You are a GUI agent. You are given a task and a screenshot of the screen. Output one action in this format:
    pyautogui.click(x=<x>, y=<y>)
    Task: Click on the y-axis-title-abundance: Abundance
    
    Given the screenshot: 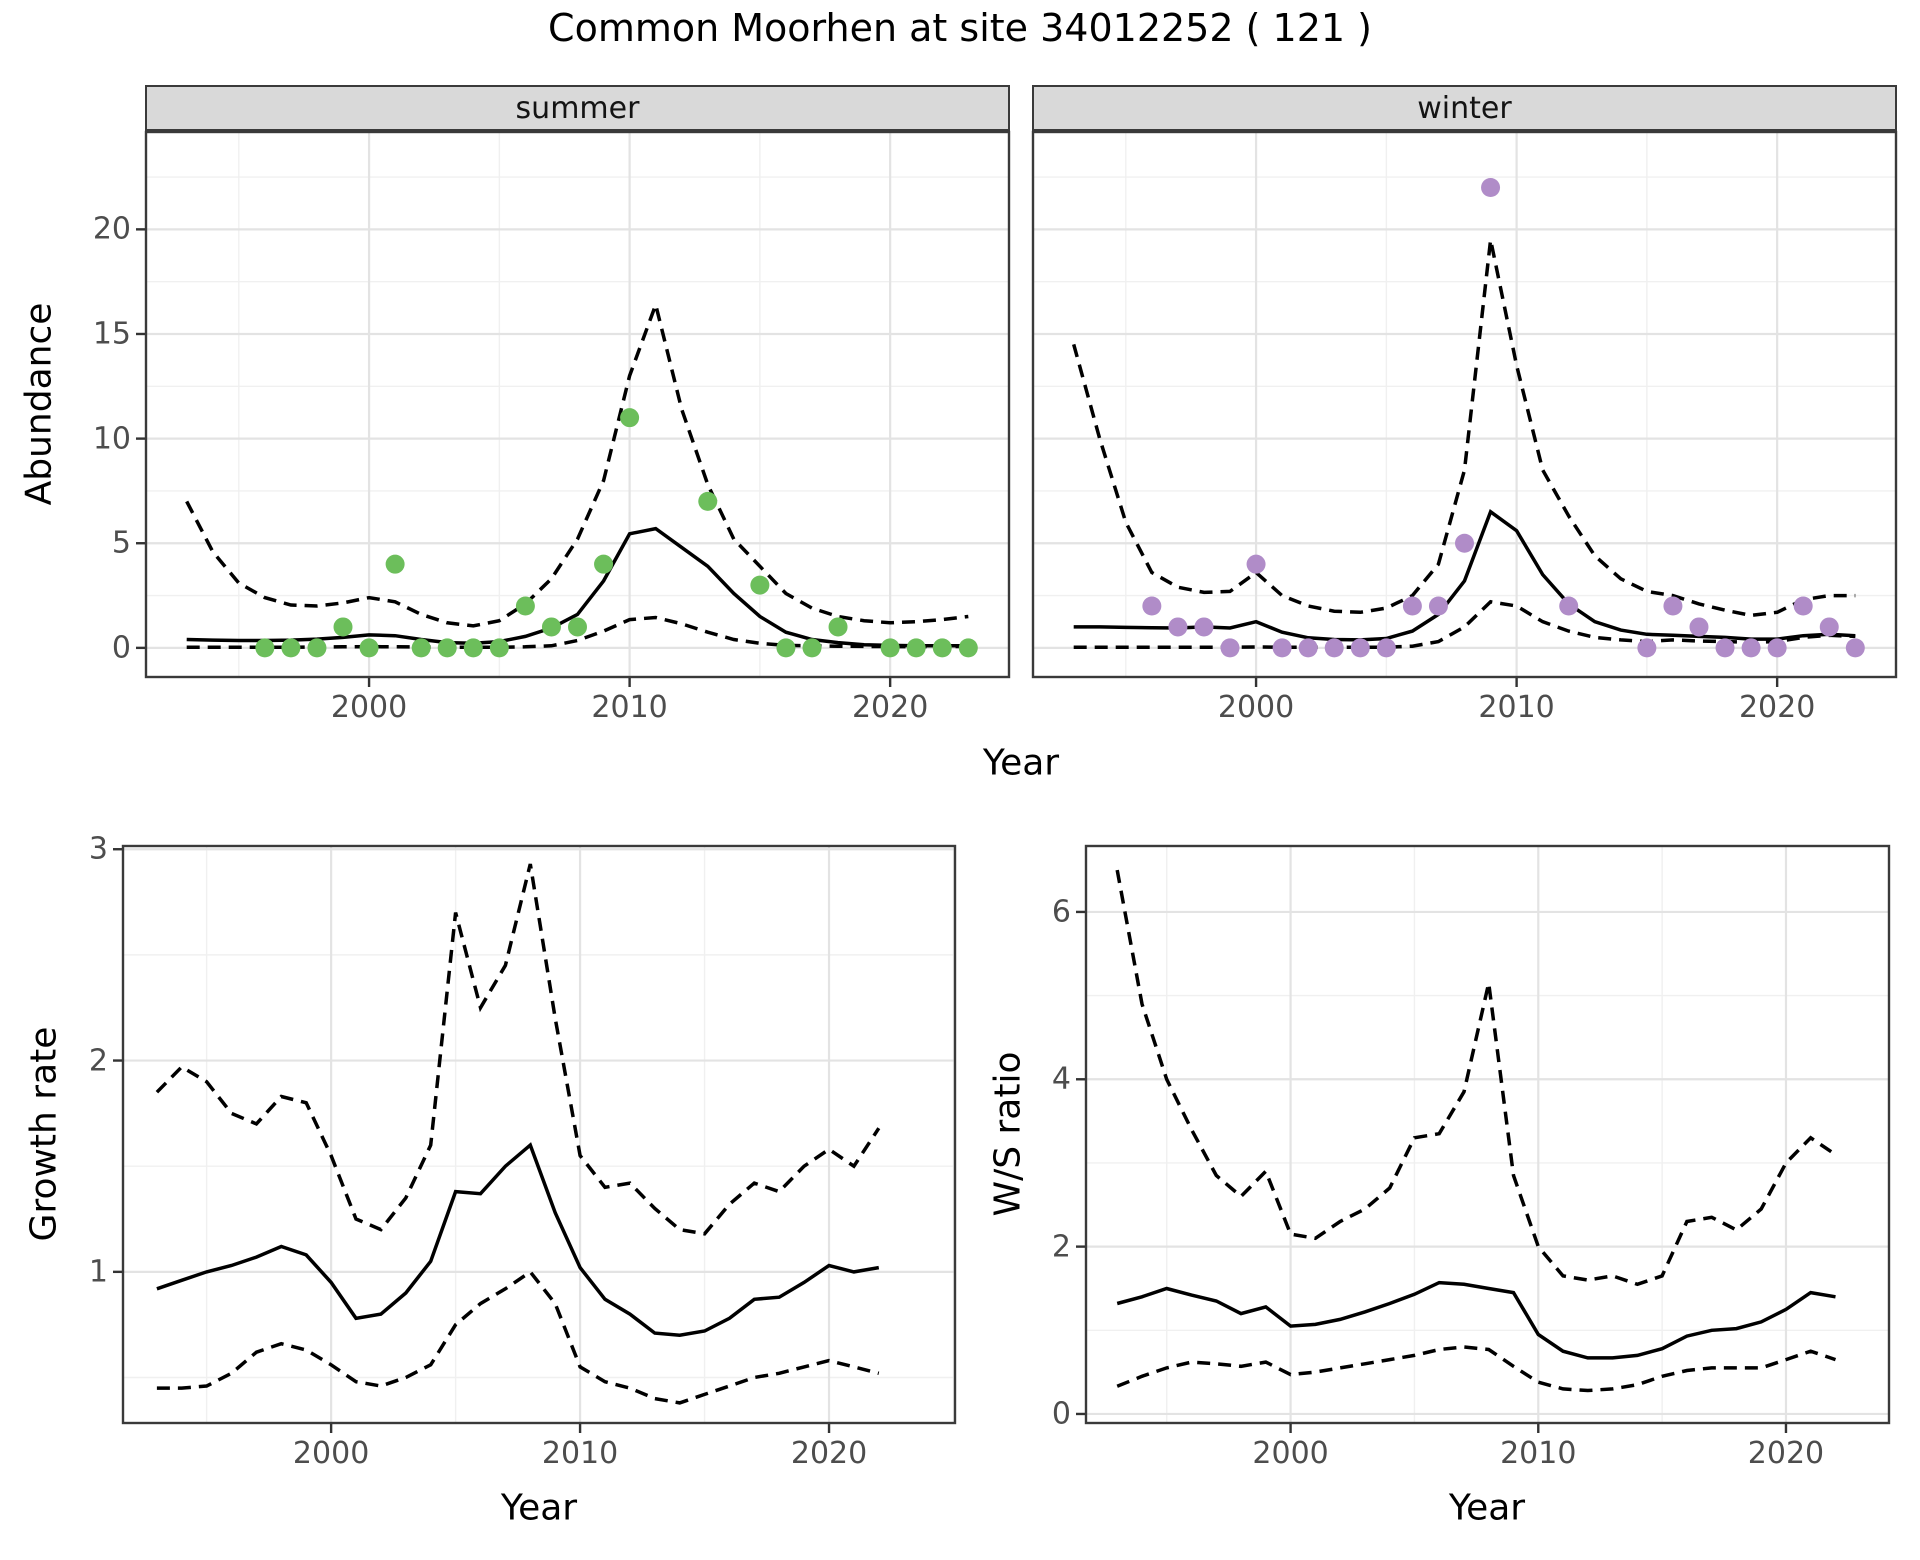 What is the action you would take?
    pyautogui.click(x=39, y=404)
    